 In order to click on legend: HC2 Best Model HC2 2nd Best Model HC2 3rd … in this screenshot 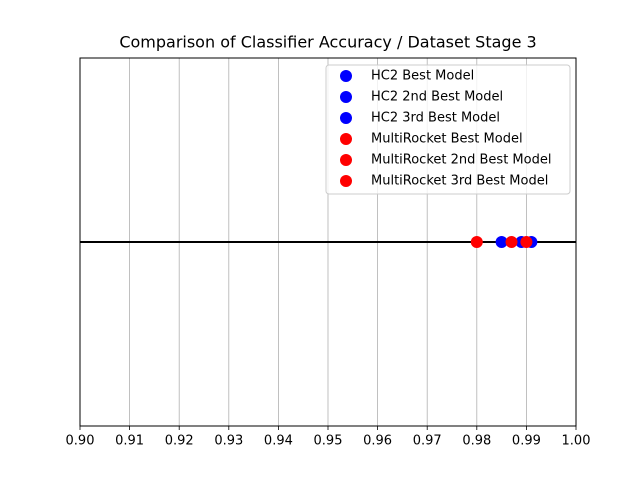, I will do `click(448, 129)`.